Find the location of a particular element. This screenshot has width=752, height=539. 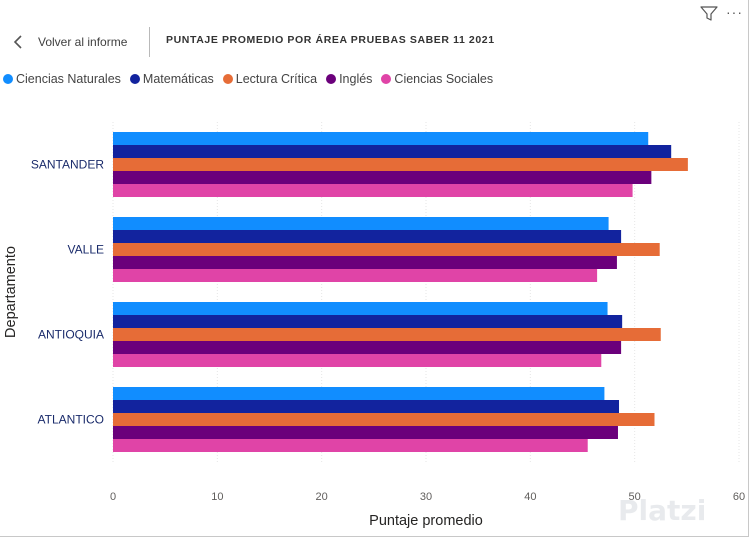

watermark-text: Platzi is located at coordinates (662, 510).